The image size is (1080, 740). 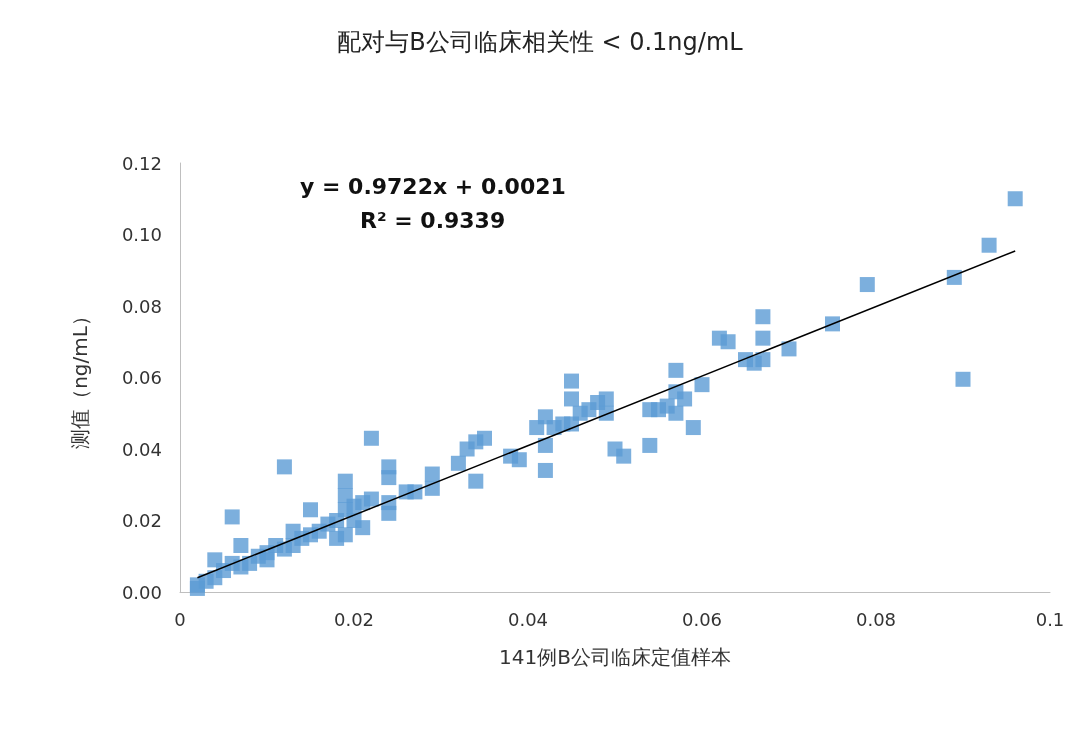 What do you see at coordinates (540, 42) in the screenshot?
I see `chart-title: 配对与B公司临床相关性 < 0.1ng/mL` at bounding box center [540, 42].